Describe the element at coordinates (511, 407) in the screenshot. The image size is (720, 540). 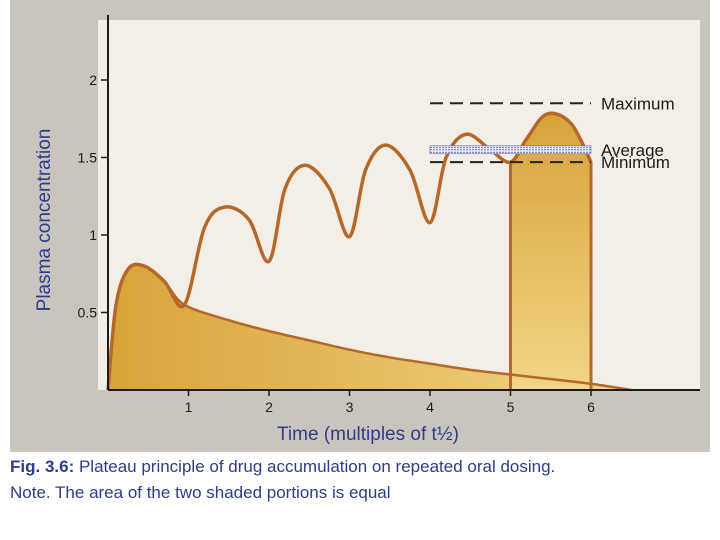
I see `x-tick-label: 5` at that location.